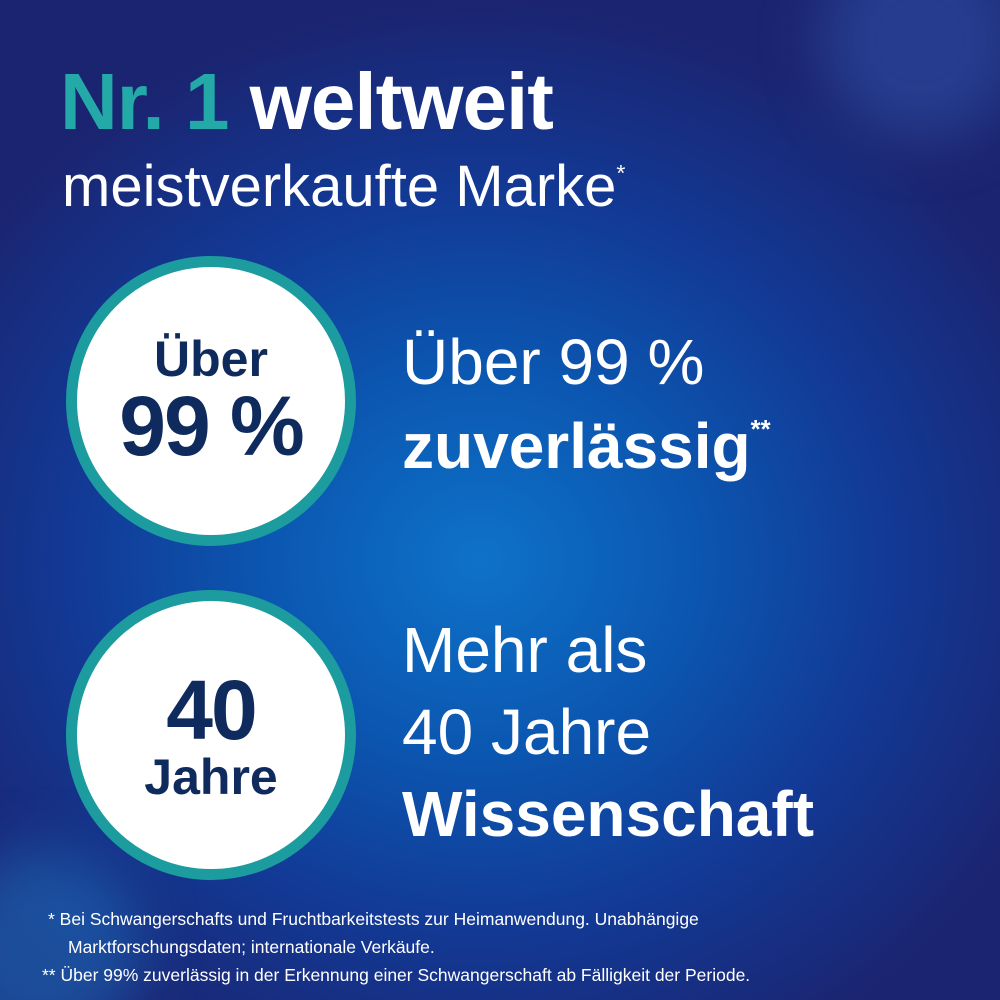 Image resolution: width=1000 pixels, height=1000 pixels. What do you see at coordinates (910, 70) in the screenshot?
I see `bokeh-glow` at bounding box center [910, 70].